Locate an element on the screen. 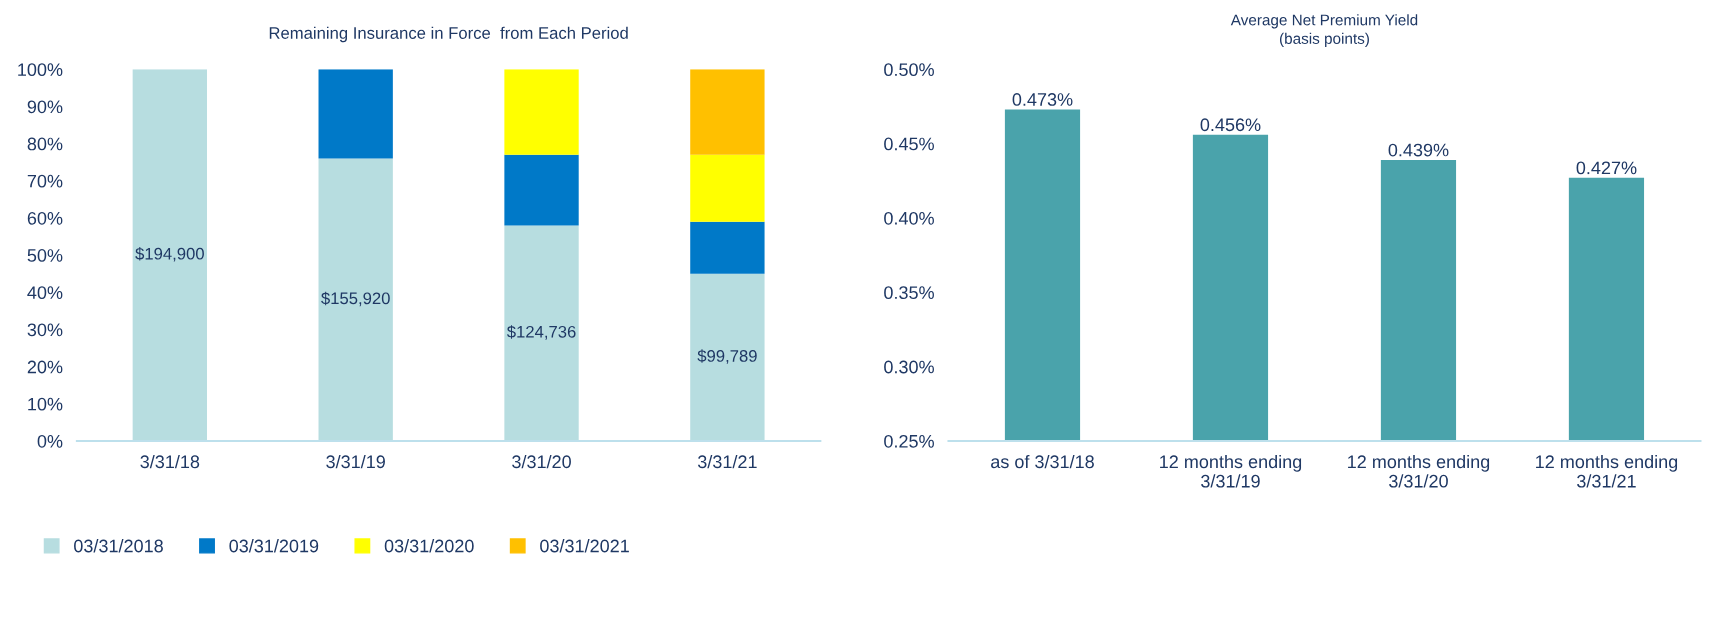  y-tick-label: 100% is located at coordinates (40, 70).